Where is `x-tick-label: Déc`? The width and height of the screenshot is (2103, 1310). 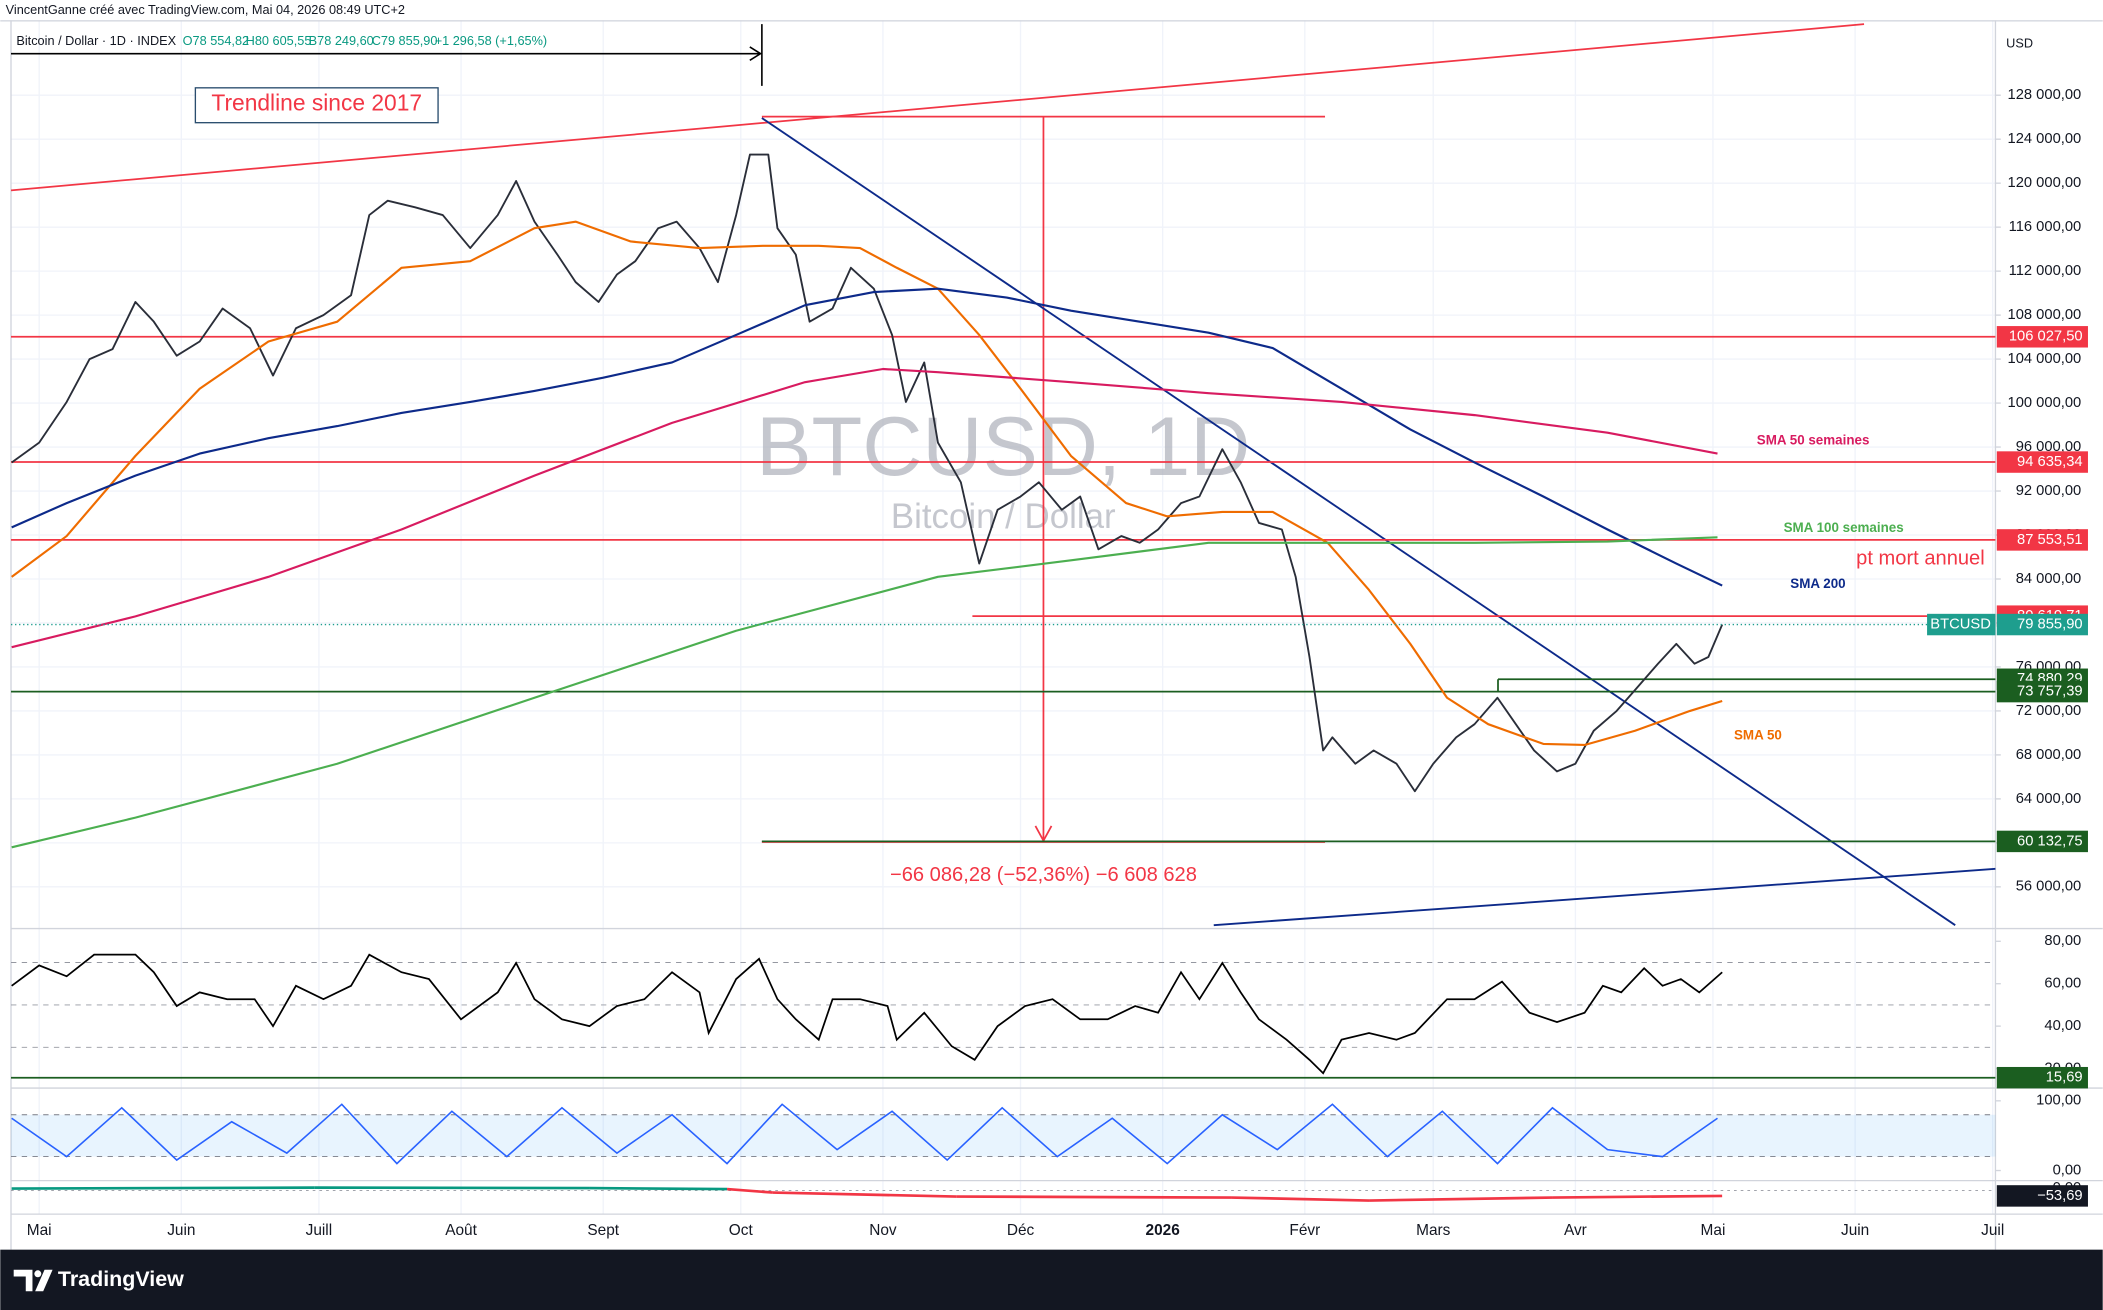
x-tick-label: Déc is located at coordinates (1021, 1230).